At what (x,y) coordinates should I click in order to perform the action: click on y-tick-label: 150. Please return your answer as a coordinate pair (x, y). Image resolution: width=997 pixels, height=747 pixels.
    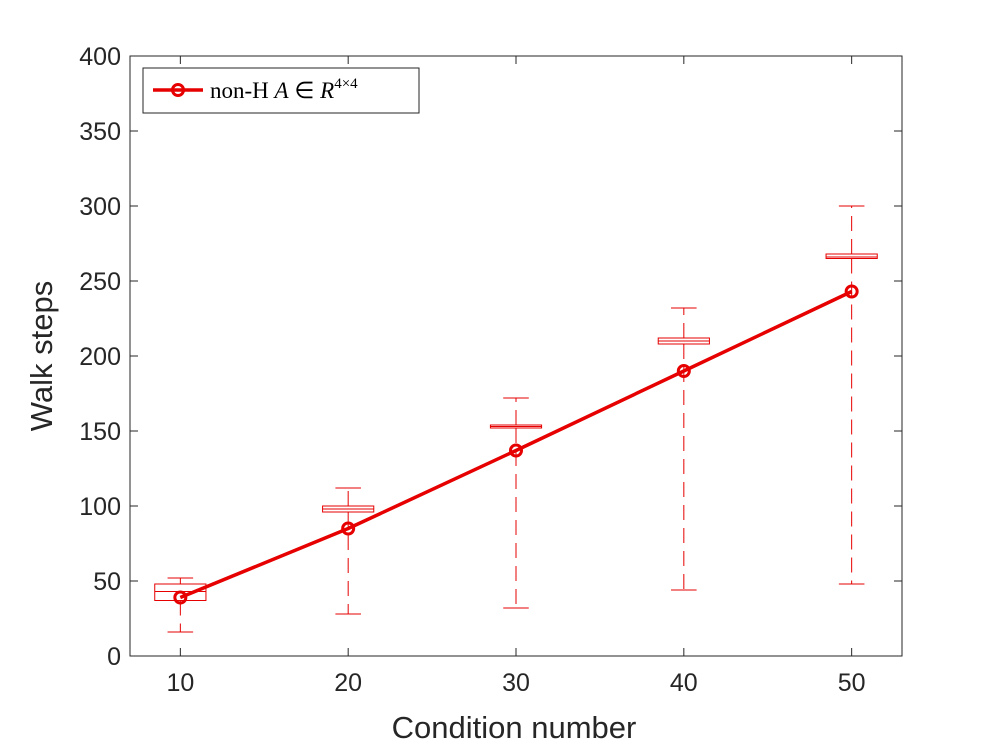
    Looking at the image, I should click on (100, 432).